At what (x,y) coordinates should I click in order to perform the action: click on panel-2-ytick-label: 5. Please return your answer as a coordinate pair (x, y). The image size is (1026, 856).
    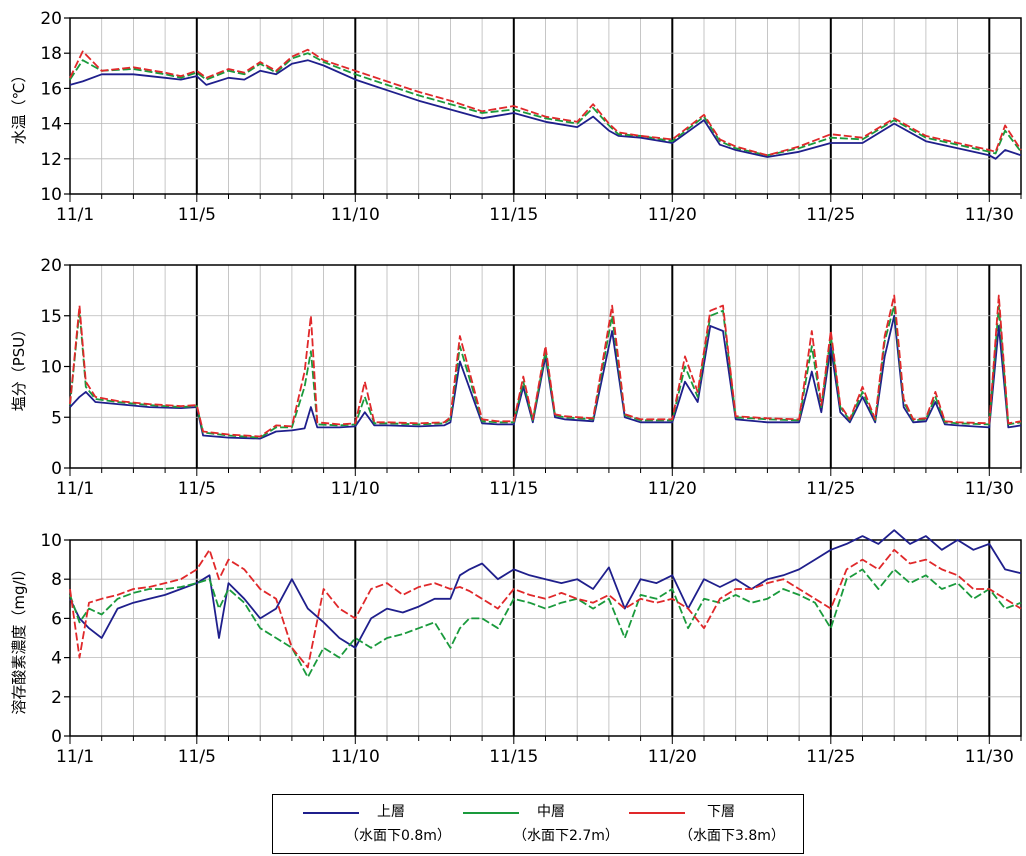
    Looking at the image, I should click on (56, 418).